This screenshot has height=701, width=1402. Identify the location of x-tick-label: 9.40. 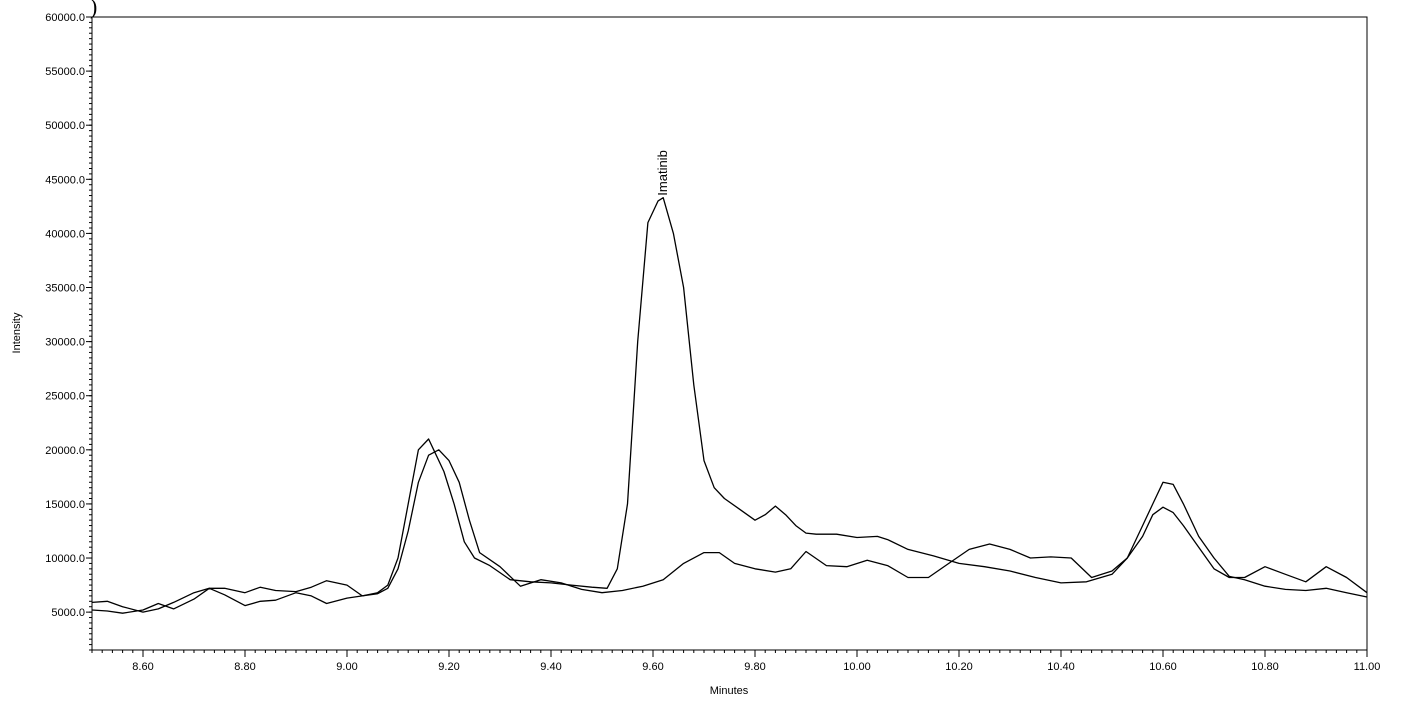
(550, 667).